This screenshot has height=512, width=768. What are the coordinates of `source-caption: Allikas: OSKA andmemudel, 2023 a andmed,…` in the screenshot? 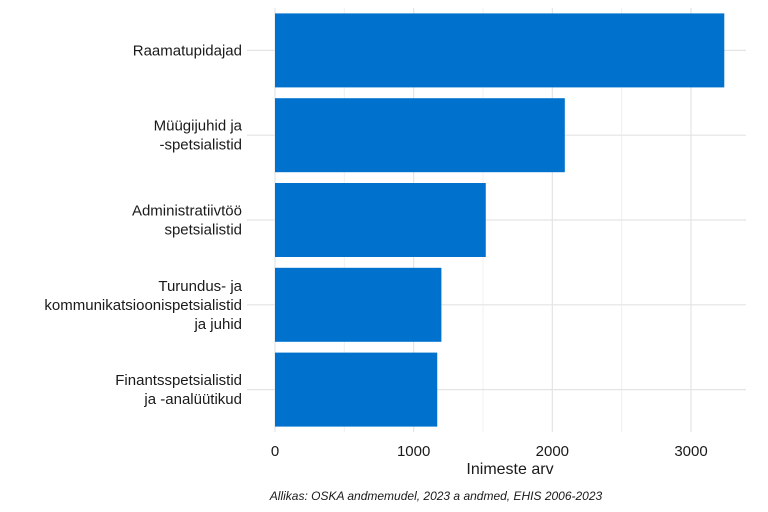 It's located at (436, 496).